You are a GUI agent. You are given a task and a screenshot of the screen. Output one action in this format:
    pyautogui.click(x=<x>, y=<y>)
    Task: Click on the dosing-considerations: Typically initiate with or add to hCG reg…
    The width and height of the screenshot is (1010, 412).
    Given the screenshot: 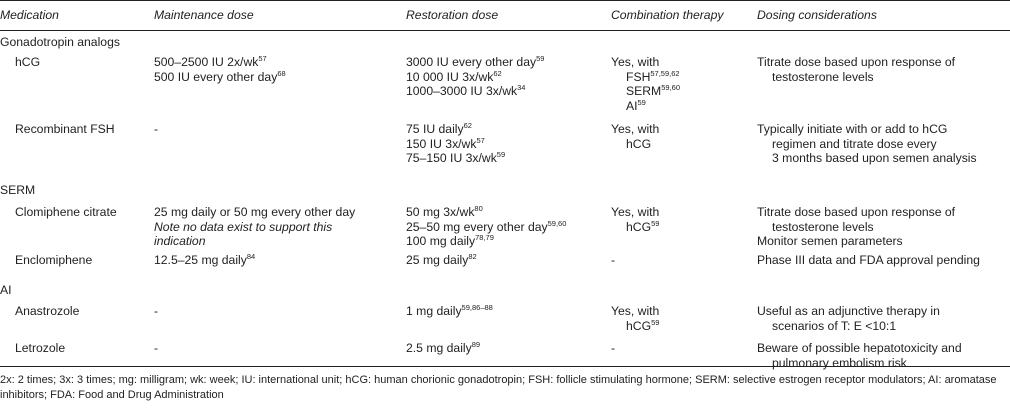 What is the action you would take?
    pyautogui.click(x=867, y=144)
    